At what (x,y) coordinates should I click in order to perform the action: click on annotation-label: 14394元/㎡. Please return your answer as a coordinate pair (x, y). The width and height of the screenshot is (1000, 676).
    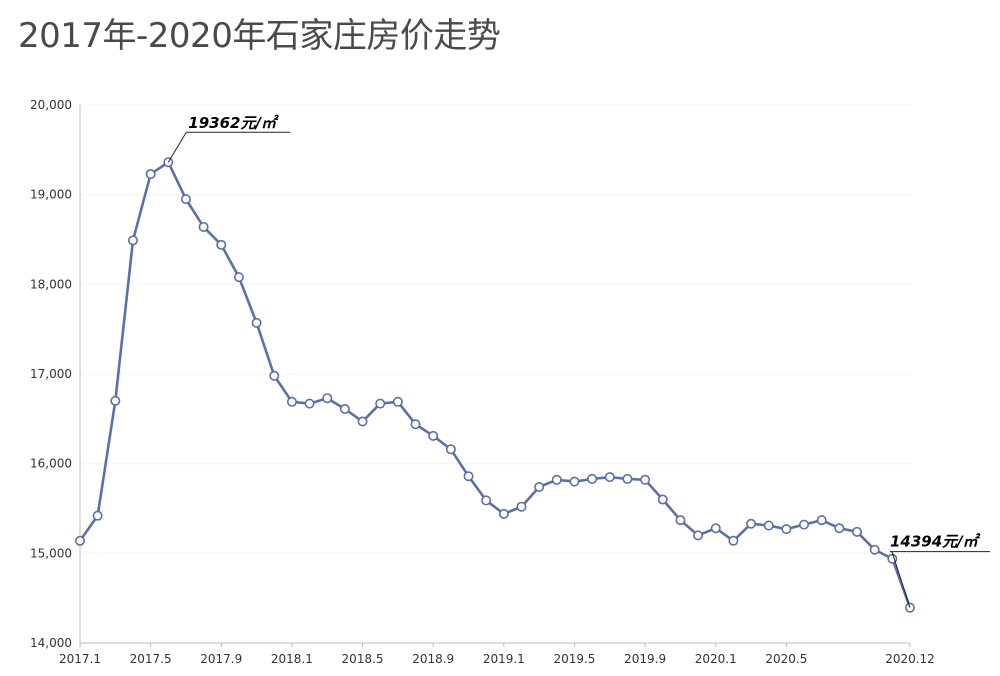
    Looking at the image, I should click on (935, 542).